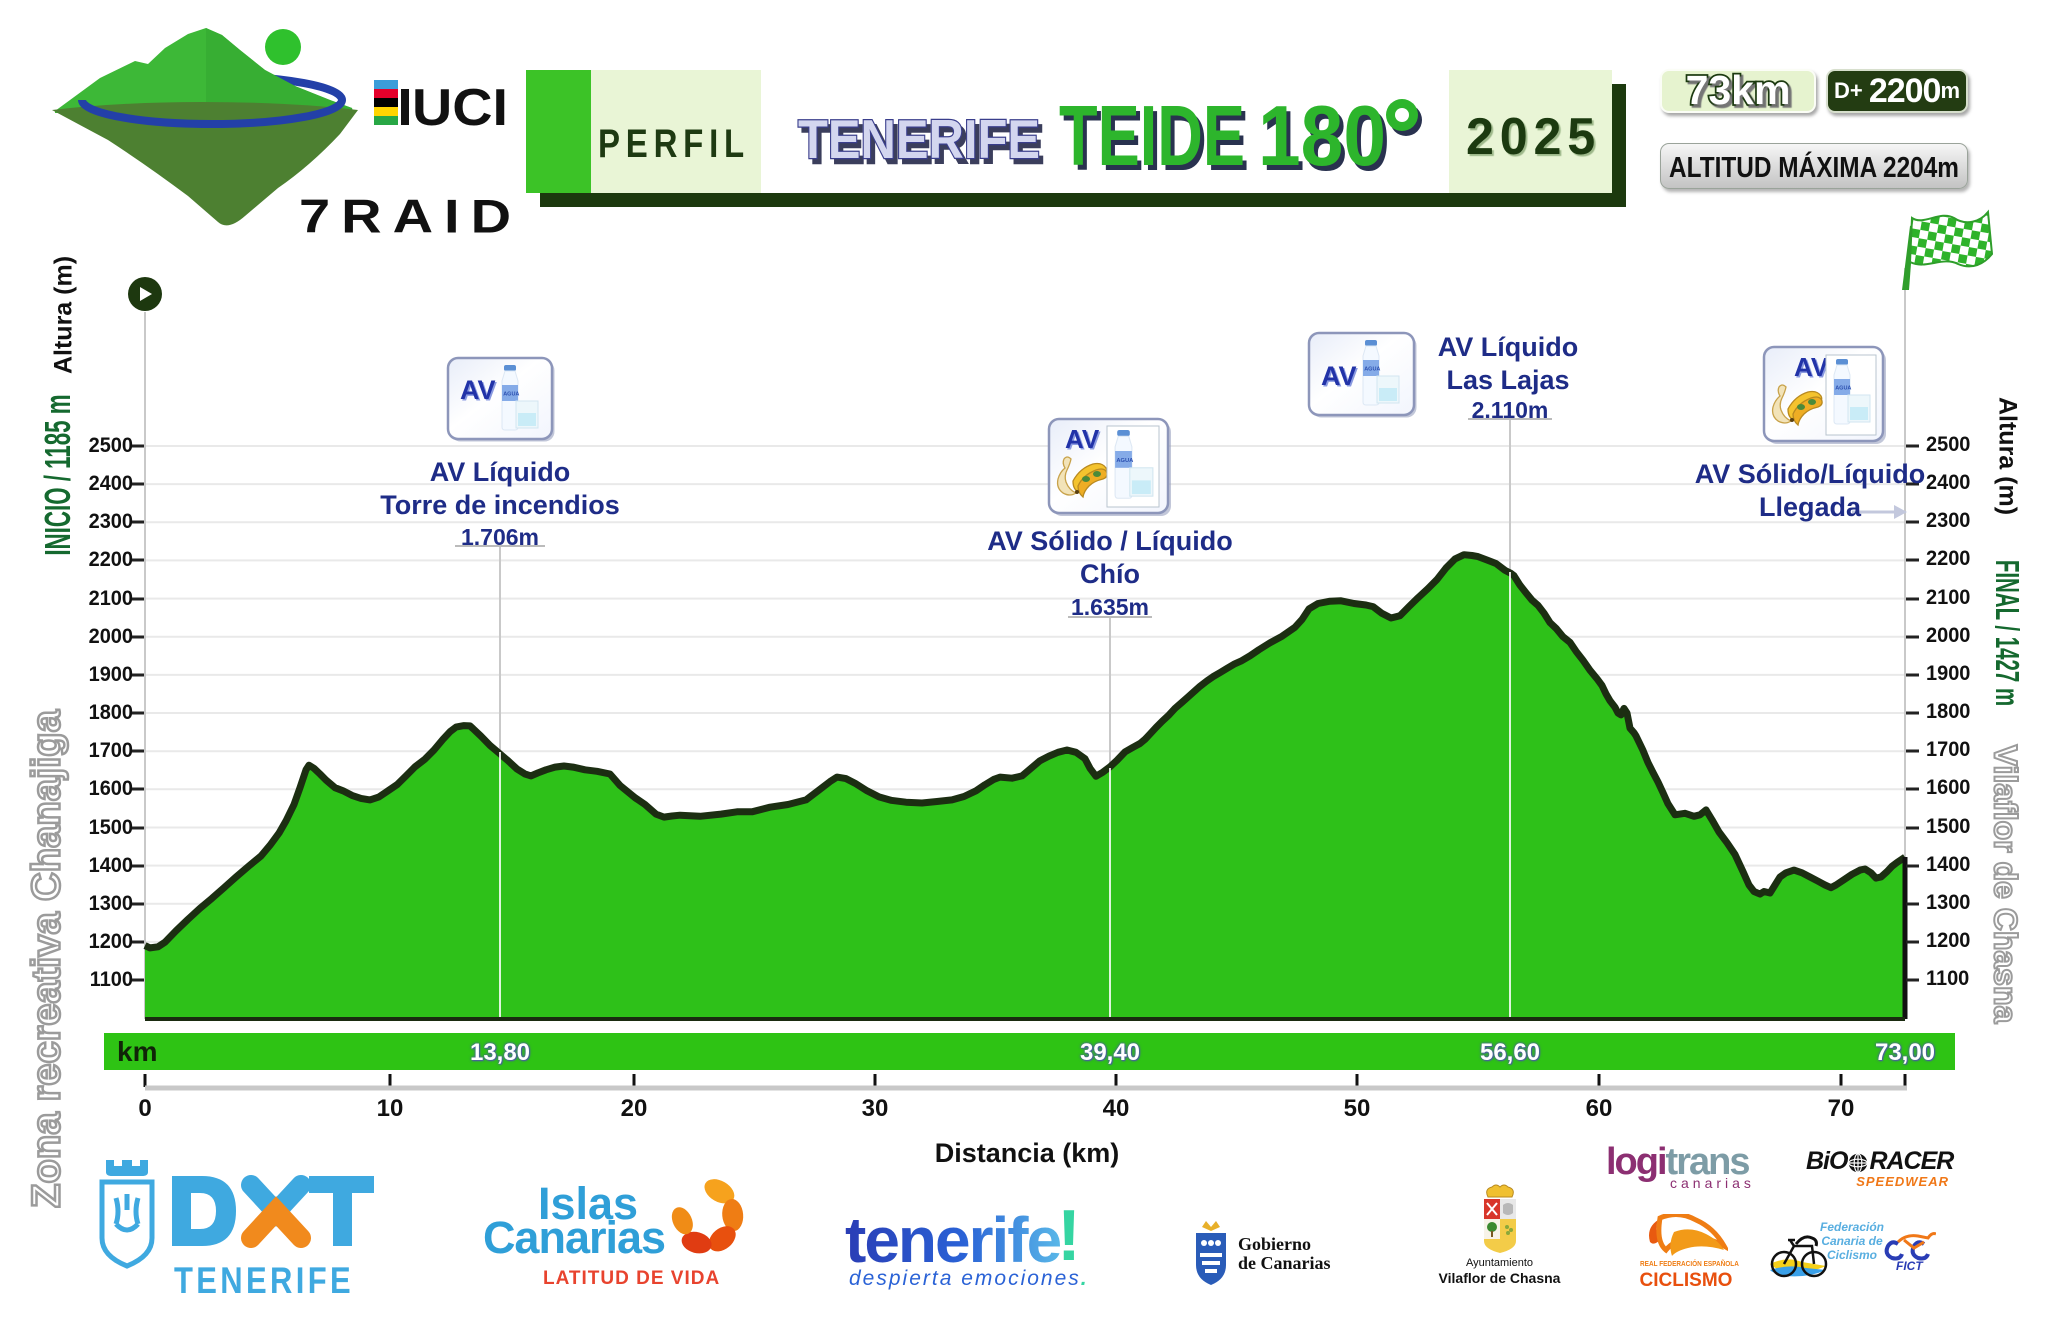 This screenshot has height=1319, width=2048. Describe the element at coordinates (674, 144) in the screenshot. I see `svg-text: PERFIL` at that location.